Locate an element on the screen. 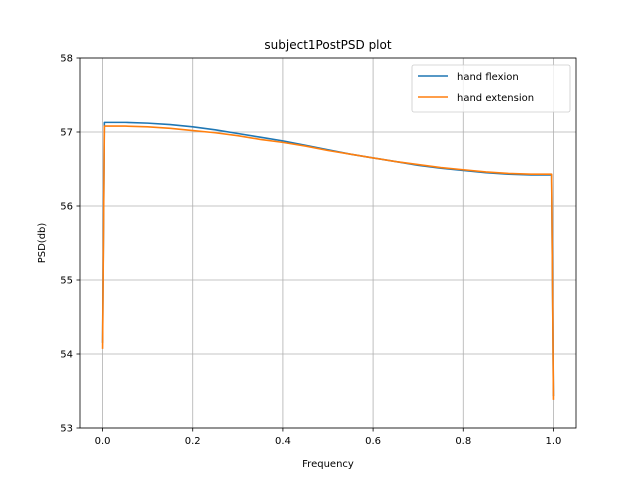 This screenshot has width=640, height=480. x-tick-label: 0.8 is located at coordinates (463, 441).